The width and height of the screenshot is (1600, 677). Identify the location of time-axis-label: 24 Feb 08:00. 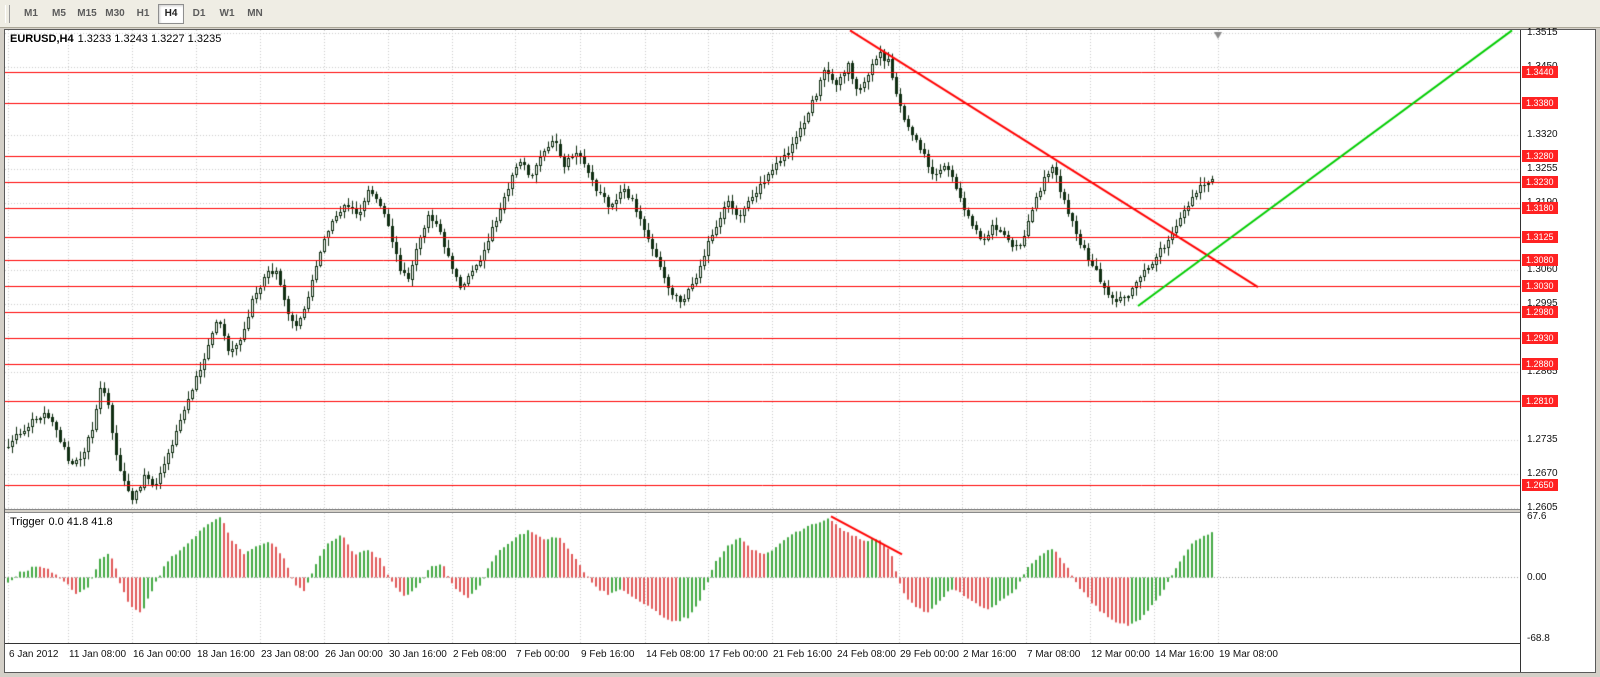
(866, 654).